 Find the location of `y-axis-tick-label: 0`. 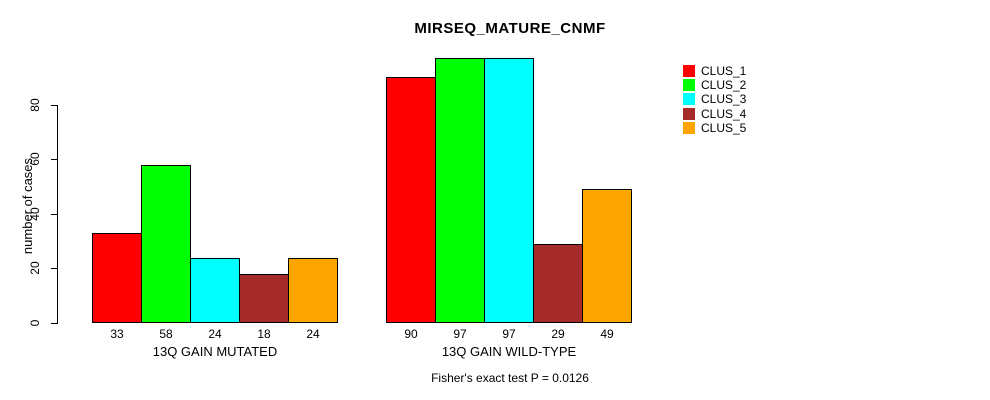

y-axis-tick-label: 0 is located at coordinates (35, 323).